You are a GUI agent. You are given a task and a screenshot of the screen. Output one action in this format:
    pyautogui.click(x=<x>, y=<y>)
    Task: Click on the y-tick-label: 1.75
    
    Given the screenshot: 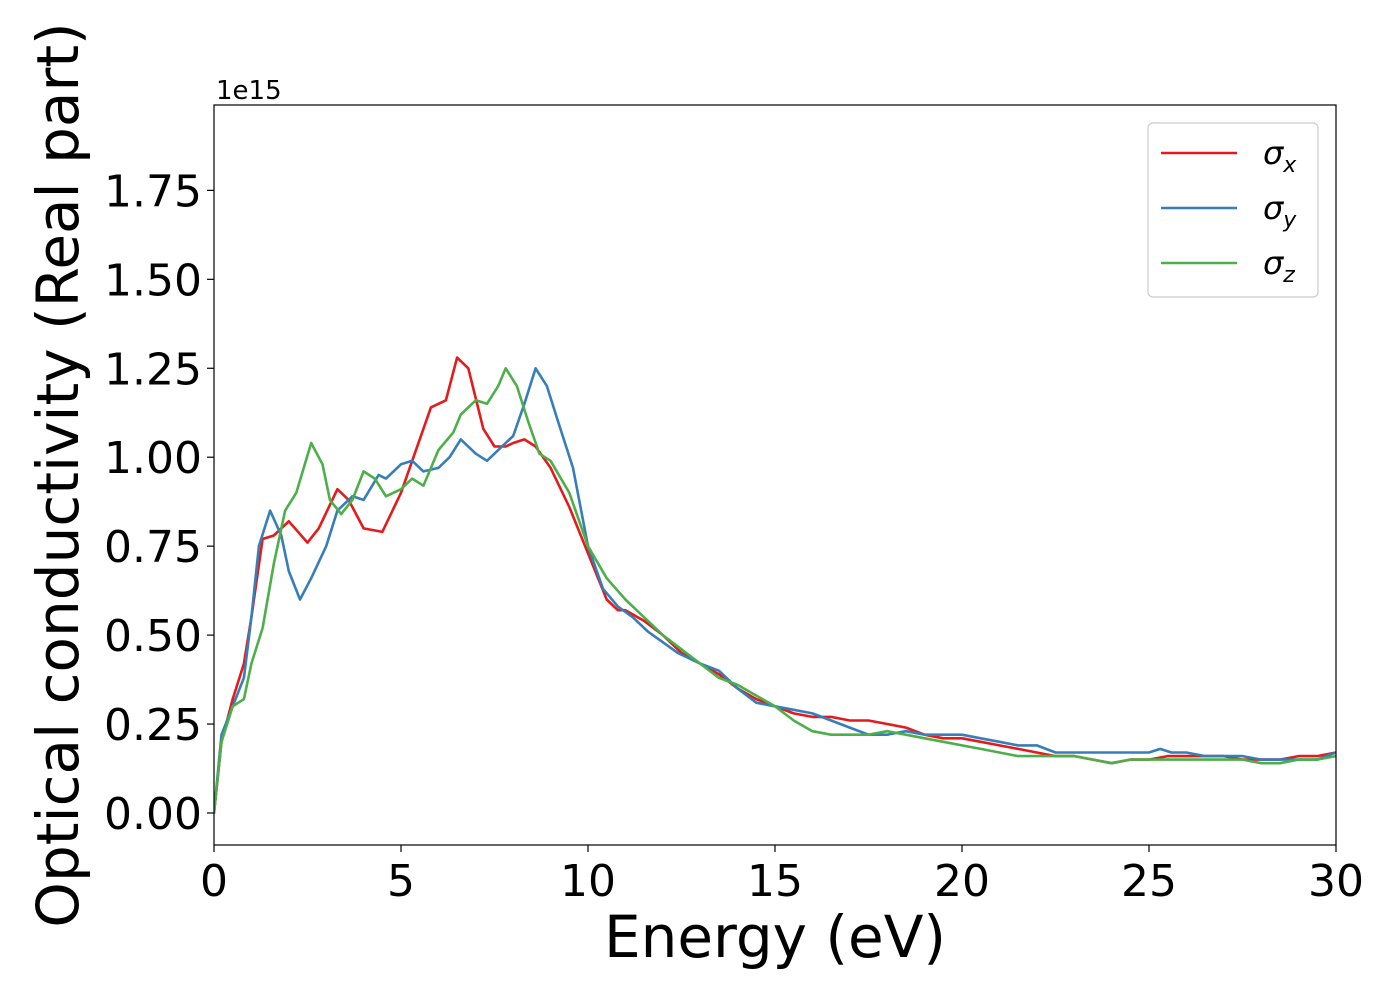 What is the action you would take?
    pyautogui.click(x=153, y=191)
    